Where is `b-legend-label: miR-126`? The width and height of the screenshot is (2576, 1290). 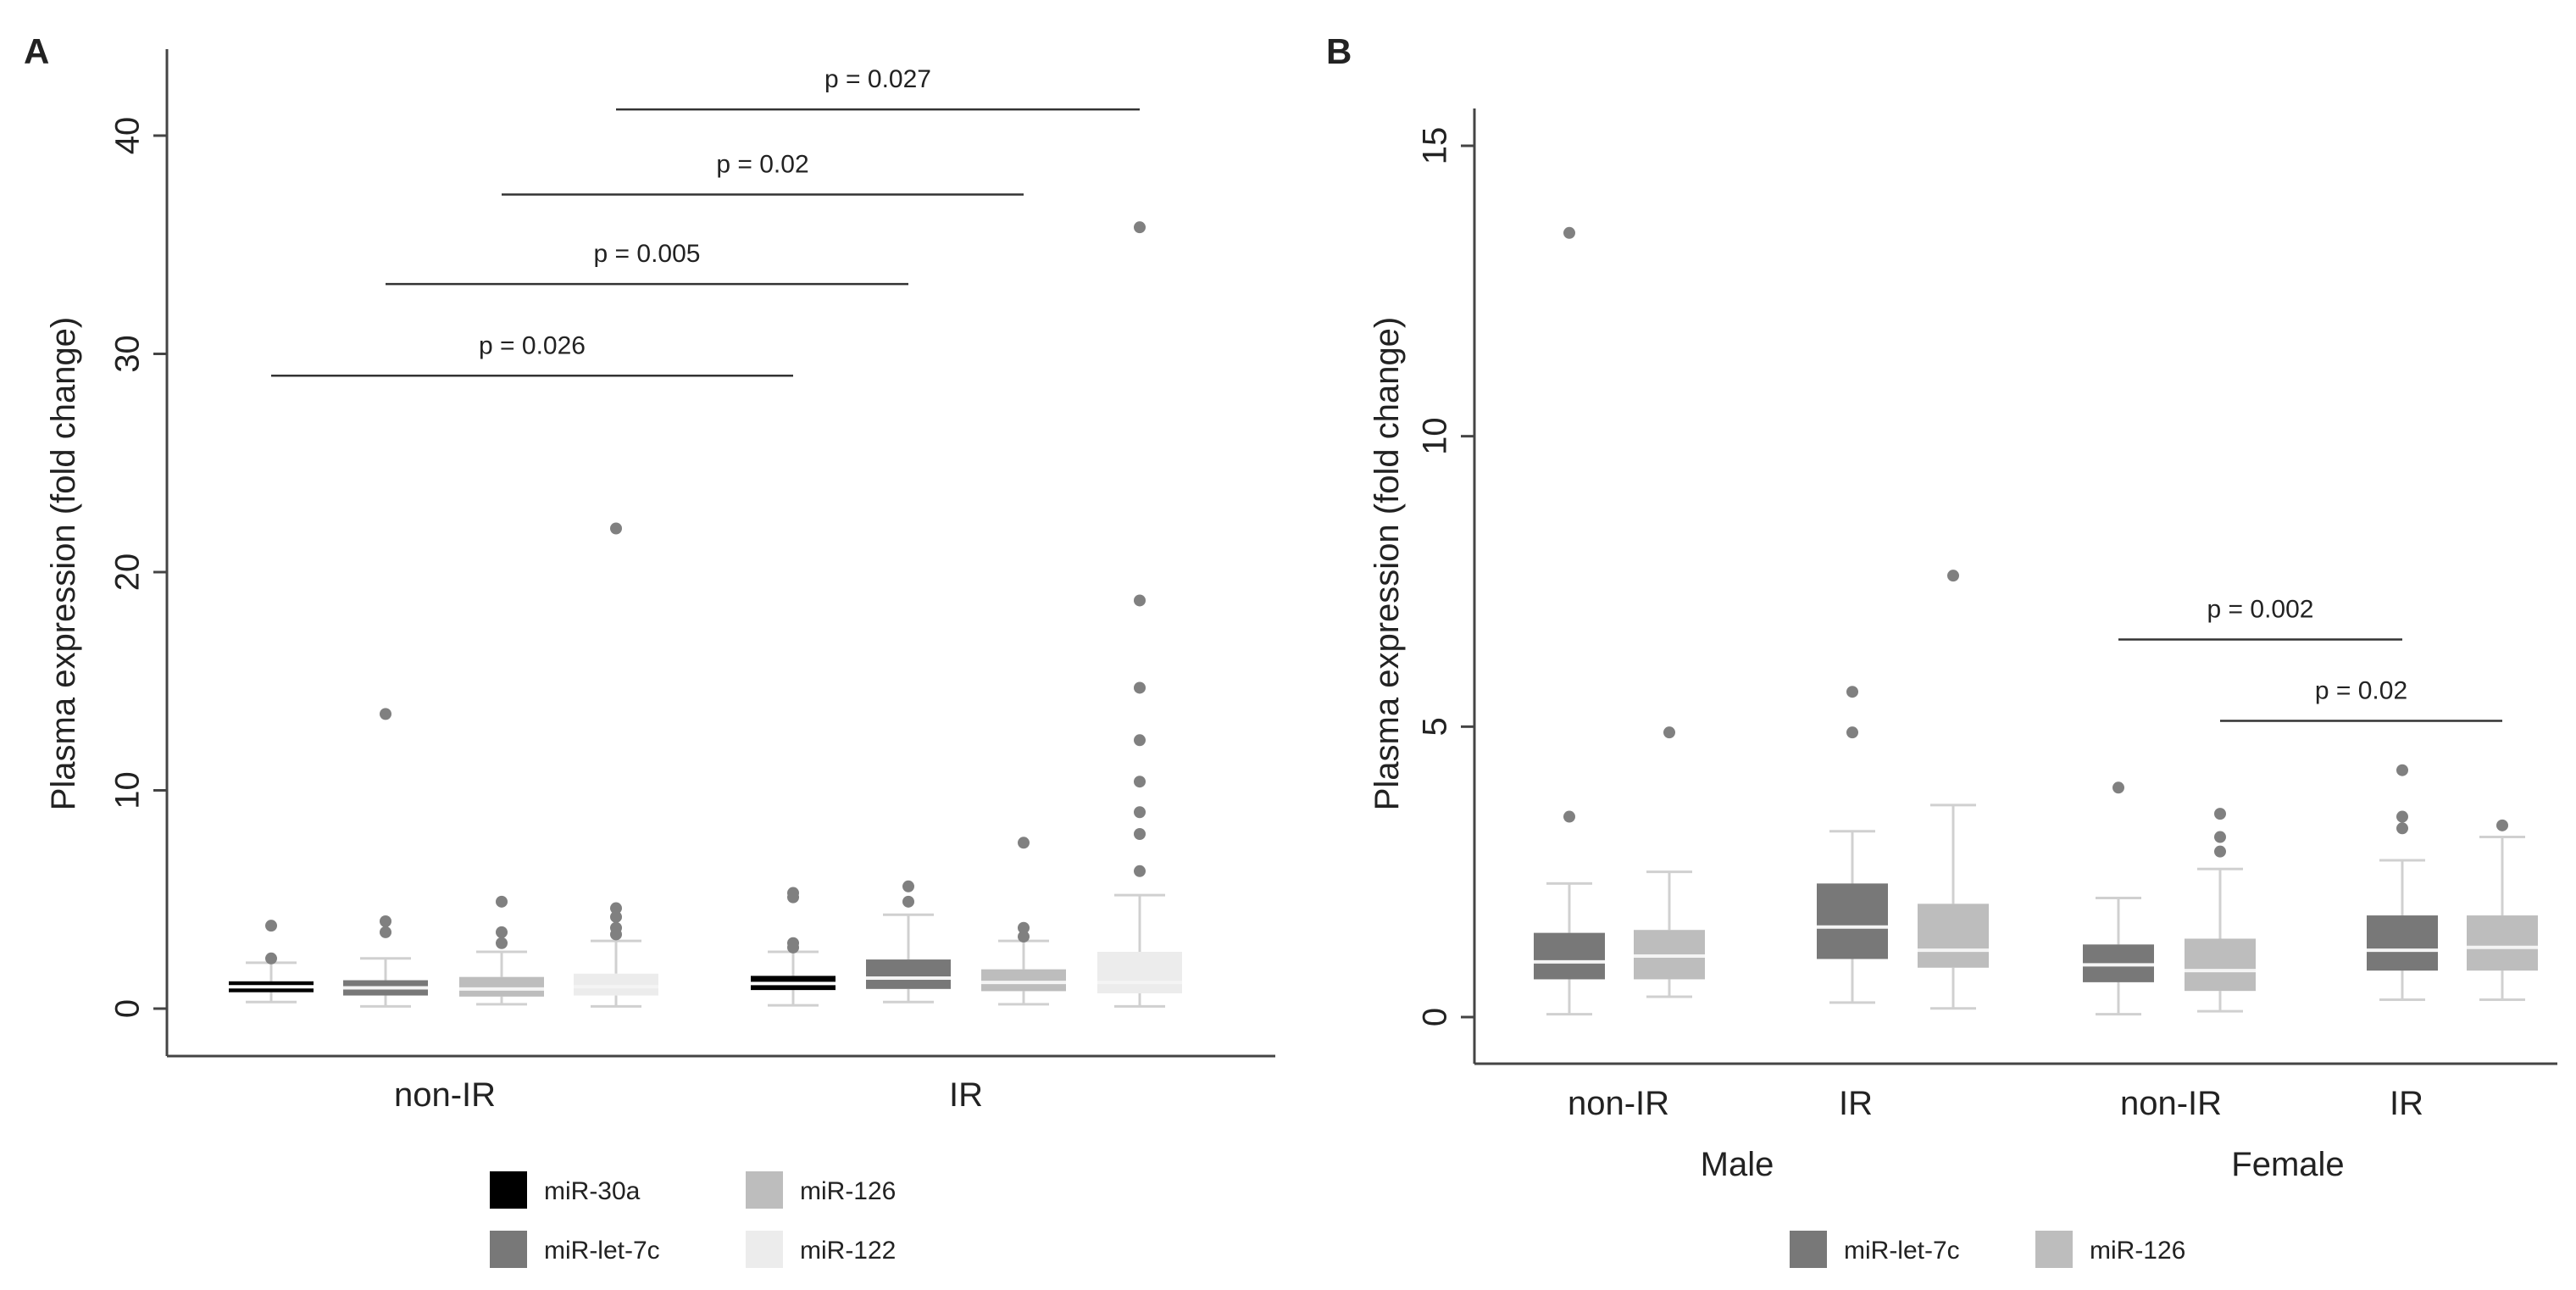 b-legend-label: miR-126 is located at coordinates (2137, 1251).